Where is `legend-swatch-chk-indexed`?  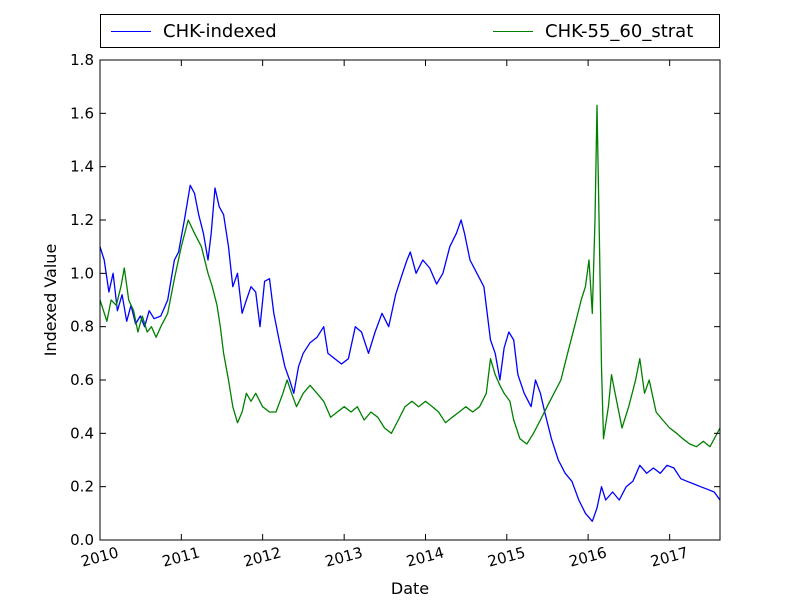
legend-swatch-chk-indexed is located at coordinates (131, 31).